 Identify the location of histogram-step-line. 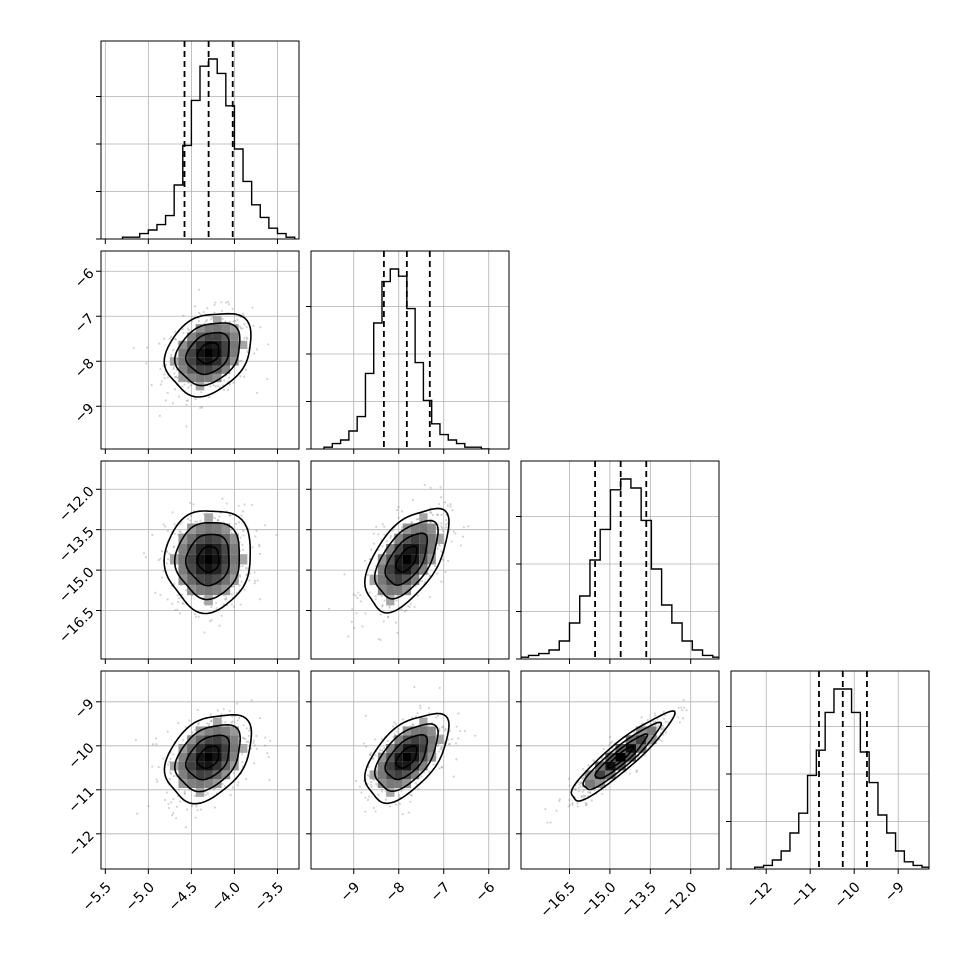
(208, 148).